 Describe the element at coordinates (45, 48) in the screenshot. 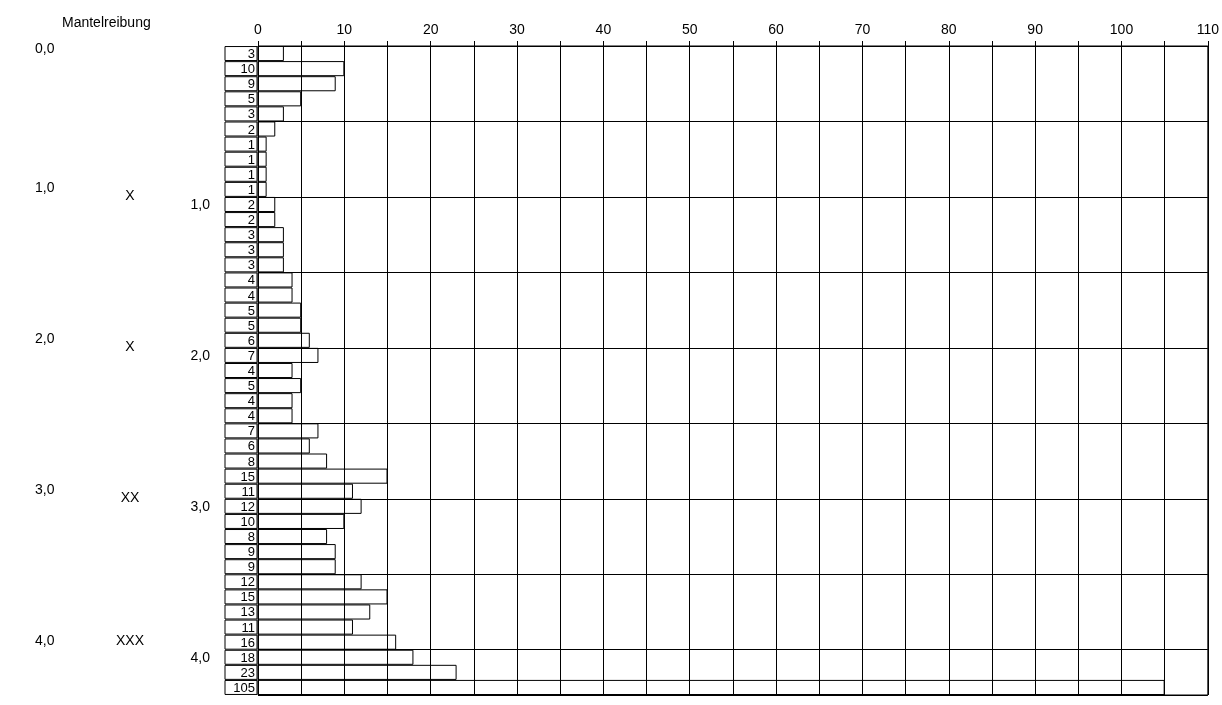

I see `text: 0,0` at that location.